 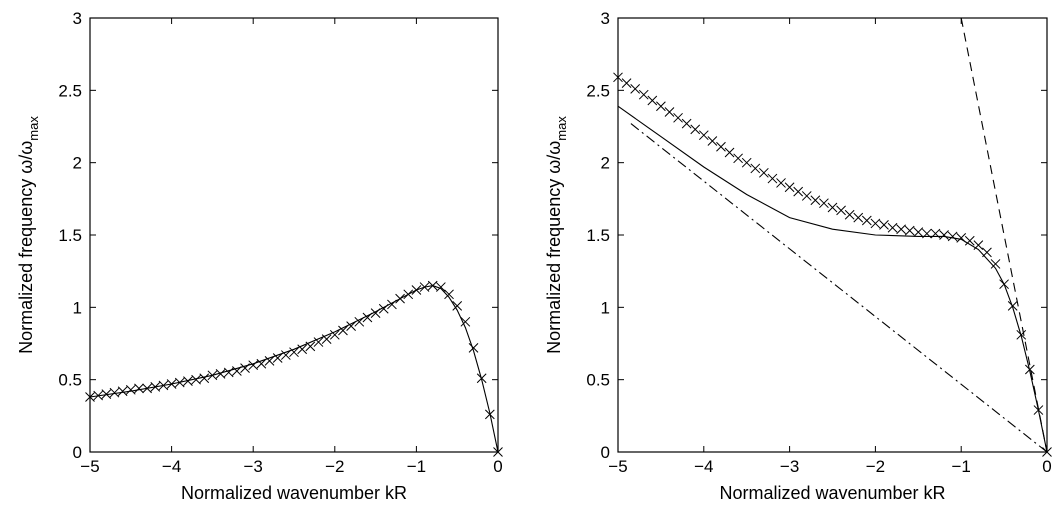 What do you see at coordinates (605, 307) in the screenshot?
I see `chart2-y-tick-label: 1` at bounding box center [605, 307].